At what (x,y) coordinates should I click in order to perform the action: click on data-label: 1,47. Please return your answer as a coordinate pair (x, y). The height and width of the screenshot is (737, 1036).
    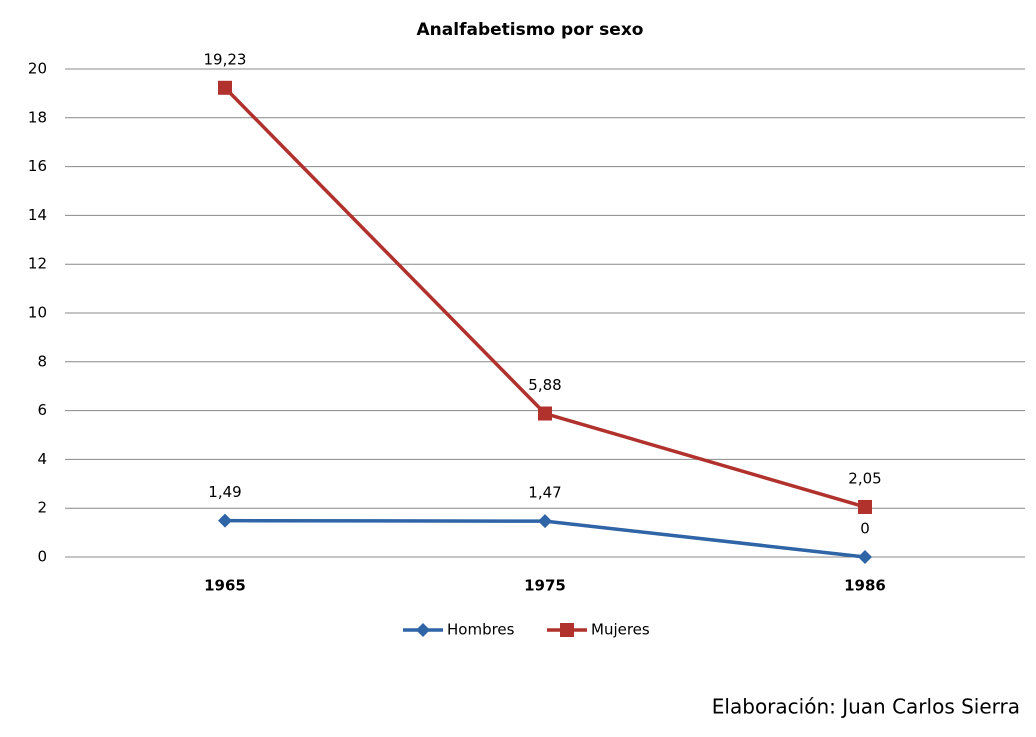
    Looking at the image, I should click on (544, 493).